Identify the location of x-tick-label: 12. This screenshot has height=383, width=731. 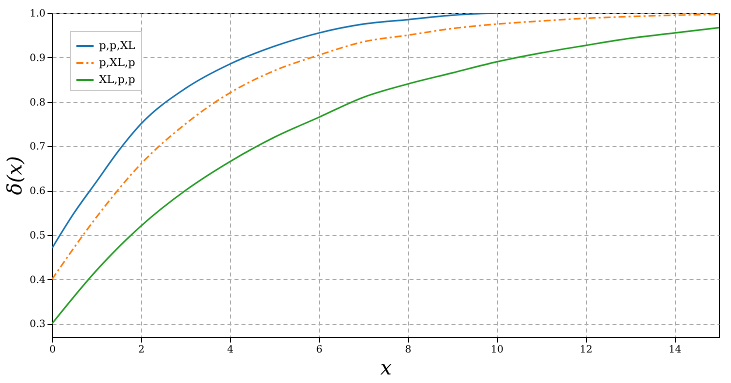
(586, 350).